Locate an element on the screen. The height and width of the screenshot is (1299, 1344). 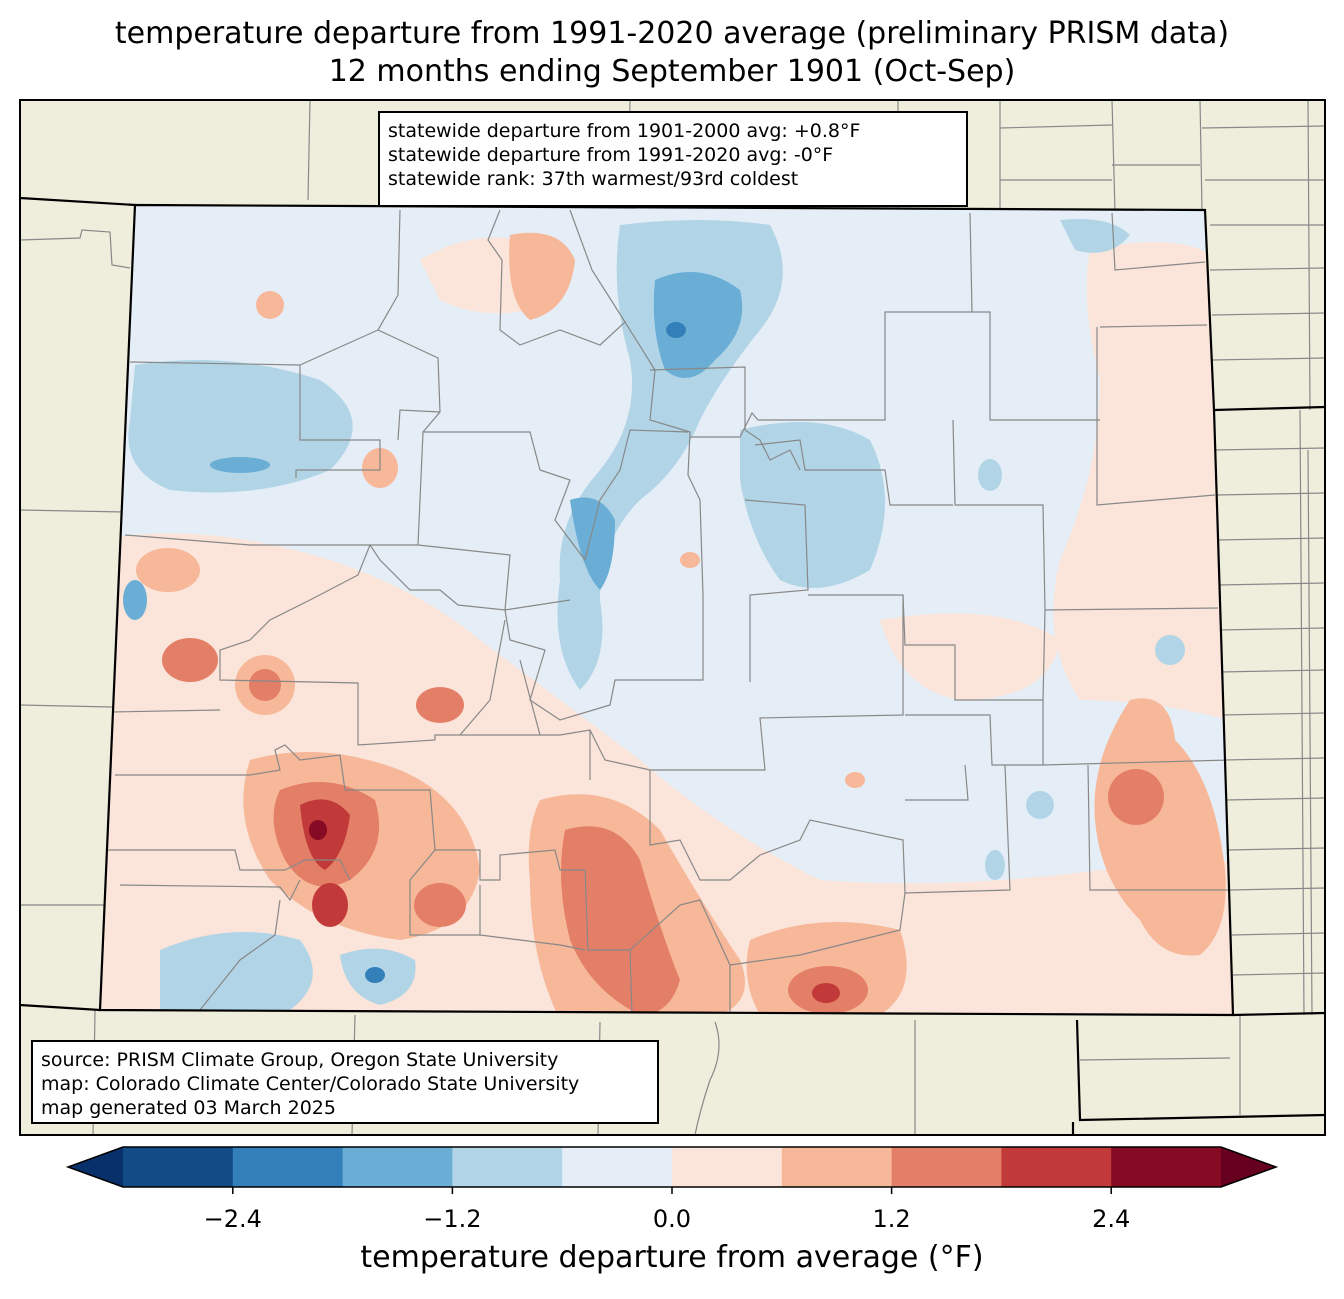
field-warm-raton-max is located at coordinates (826, 993).